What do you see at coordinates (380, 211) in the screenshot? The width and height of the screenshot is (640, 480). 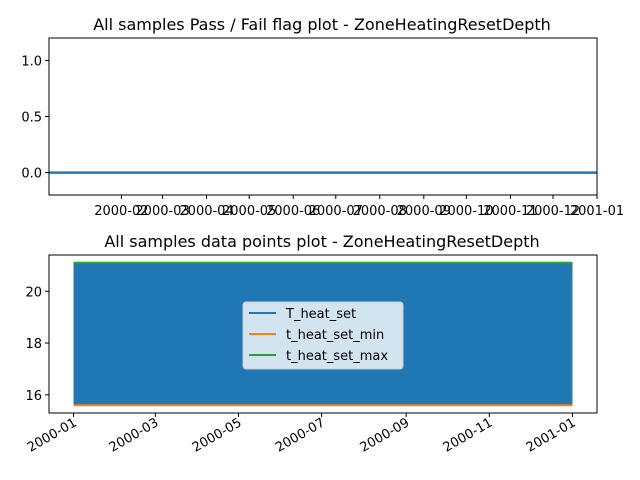 I see `x-tick-label: 2000-08` at bounding box center [380, 211].